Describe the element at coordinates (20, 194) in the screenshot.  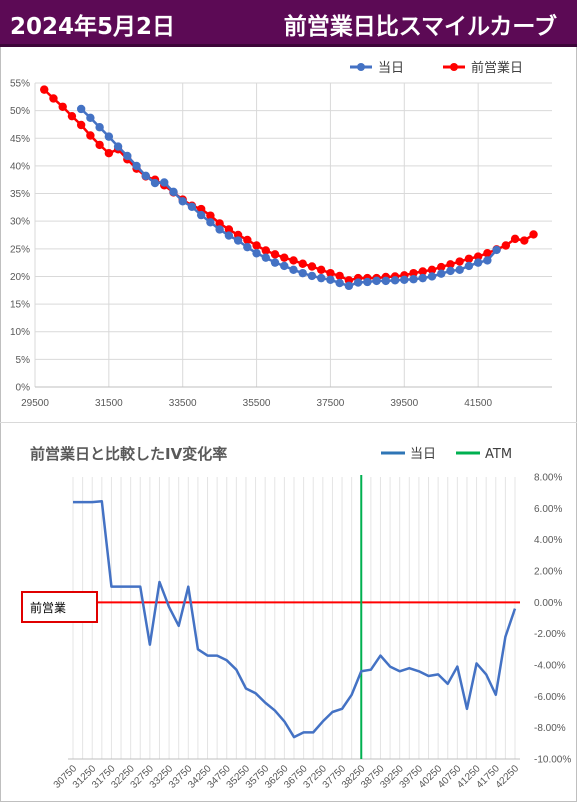
I see `y-tick-label: 35%` at that location.